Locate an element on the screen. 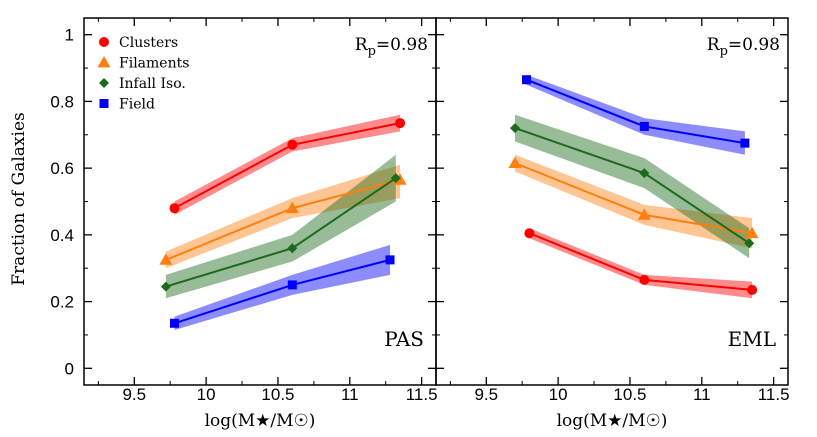 This screenshot has height=437, width=817. y-tick-label: 1 is located at coordinates (69, 35).